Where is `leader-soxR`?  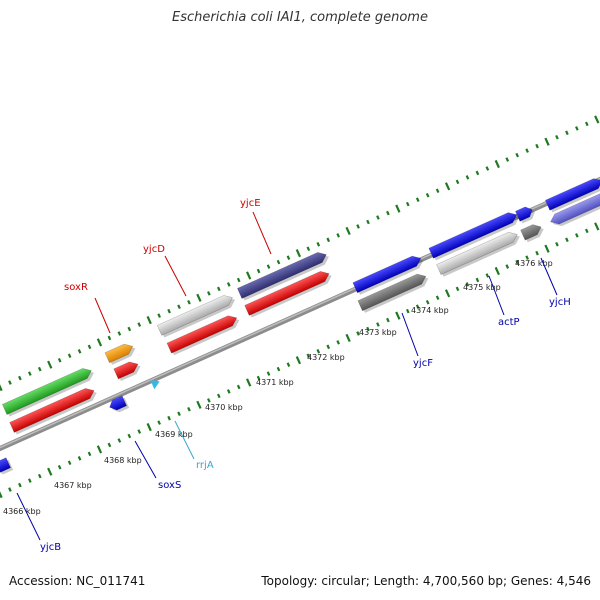 leader-soxR is located at coordinates (102, 315).